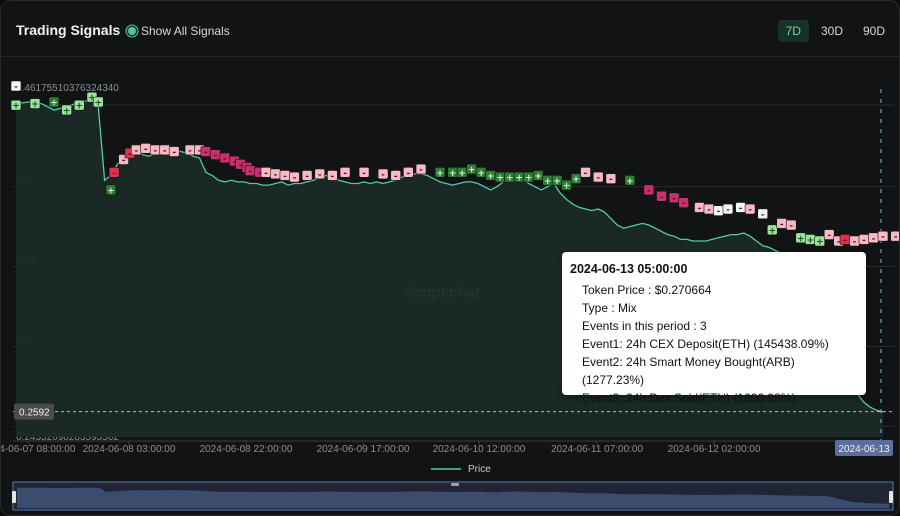 This screenshot has width=900, height=516. What do you see at coordinates (455, 484) in the screenshot?
I see `zoom-slider-move-handle` at bounding box center [455, 484].